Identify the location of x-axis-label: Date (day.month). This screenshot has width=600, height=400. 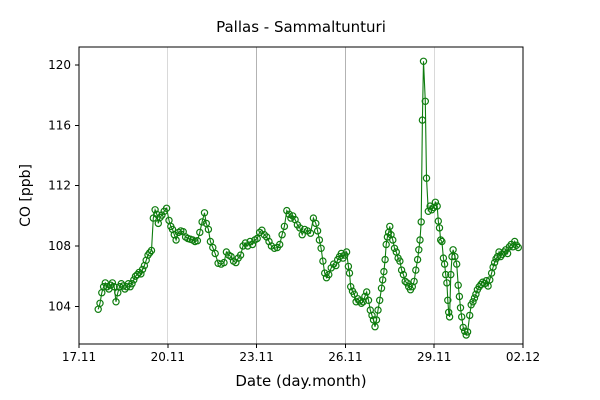
(301, 381).